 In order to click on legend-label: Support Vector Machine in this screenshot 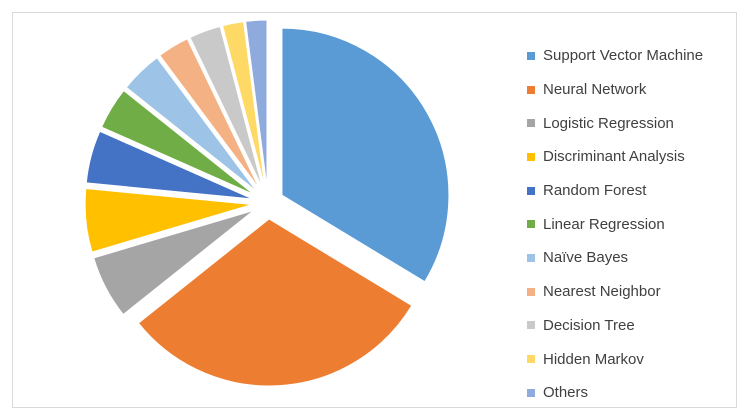, I will do `click(623, 56)`.